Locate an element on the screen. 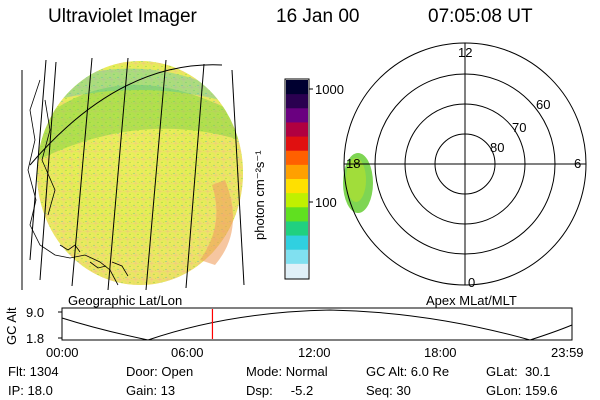 This screenshot has width=600, height=400. mlt-label-18: 18 is located at coordinates (353, 163).